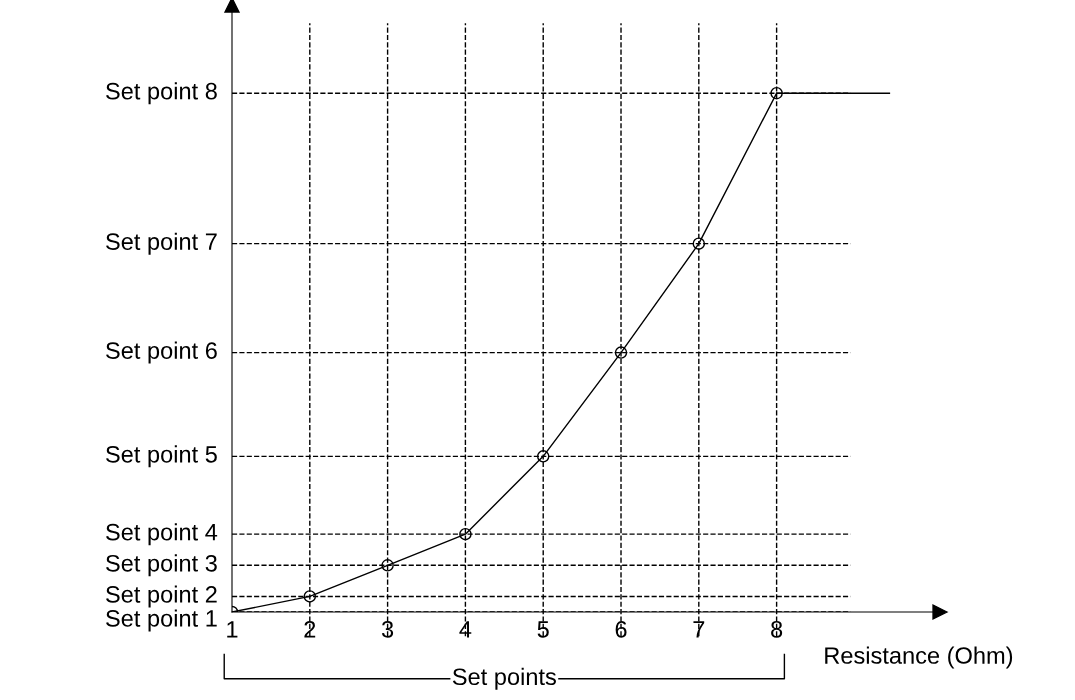  What do you see at coordinates (162, 534) in the screenshot?
I see `ref-line-label: Set point 4` at bounding box center [162, 534].